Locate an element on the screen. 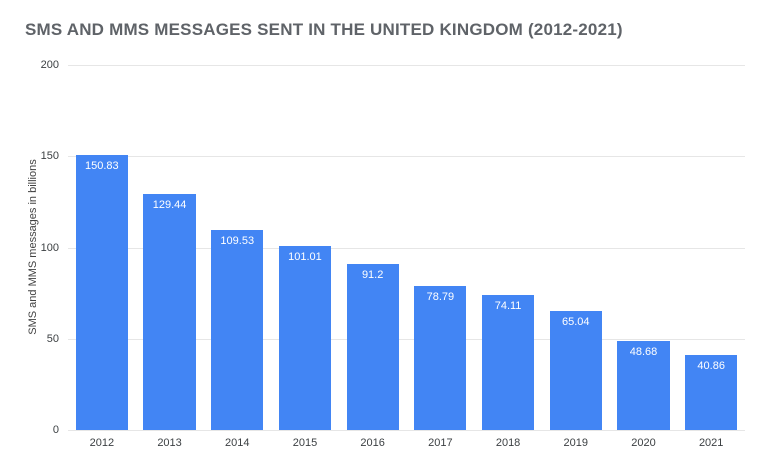 The image size is (768, 475). bar-column-2017: 78.79 2017 is located at coordinates (441, 257).